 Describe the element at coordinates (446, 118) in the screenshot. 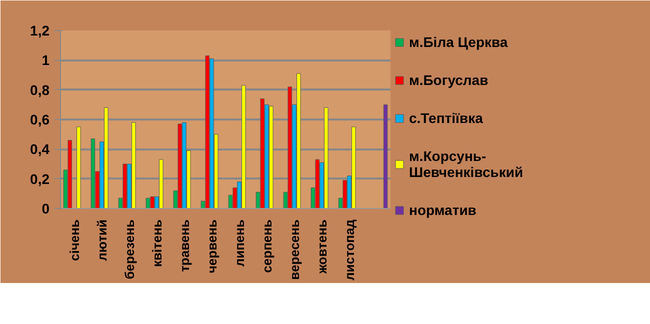

I see `legend-label: с.Тептіївка` at that location.